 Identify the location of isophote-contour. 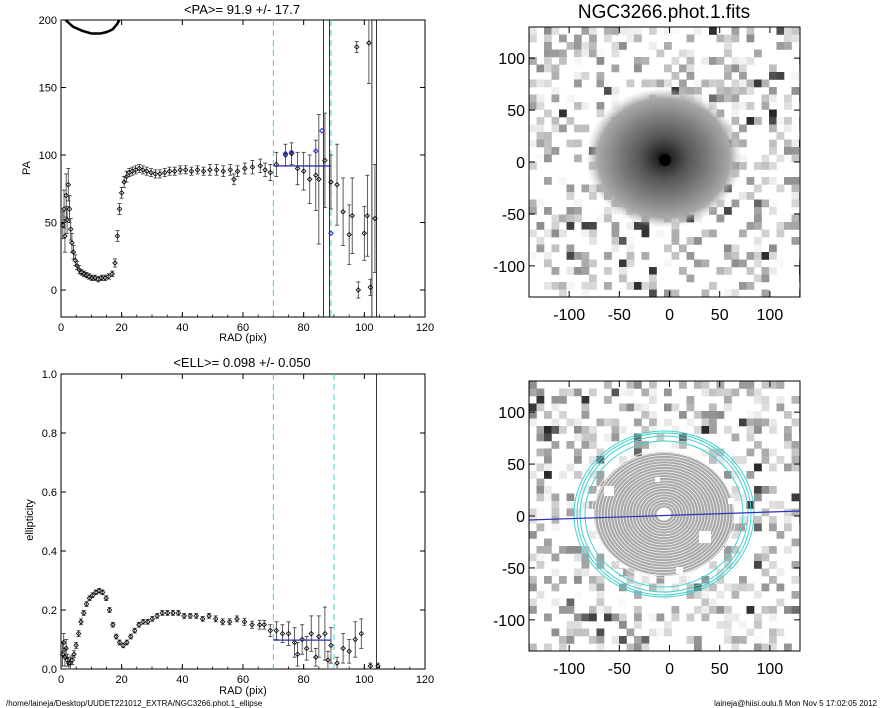
(664, 514).